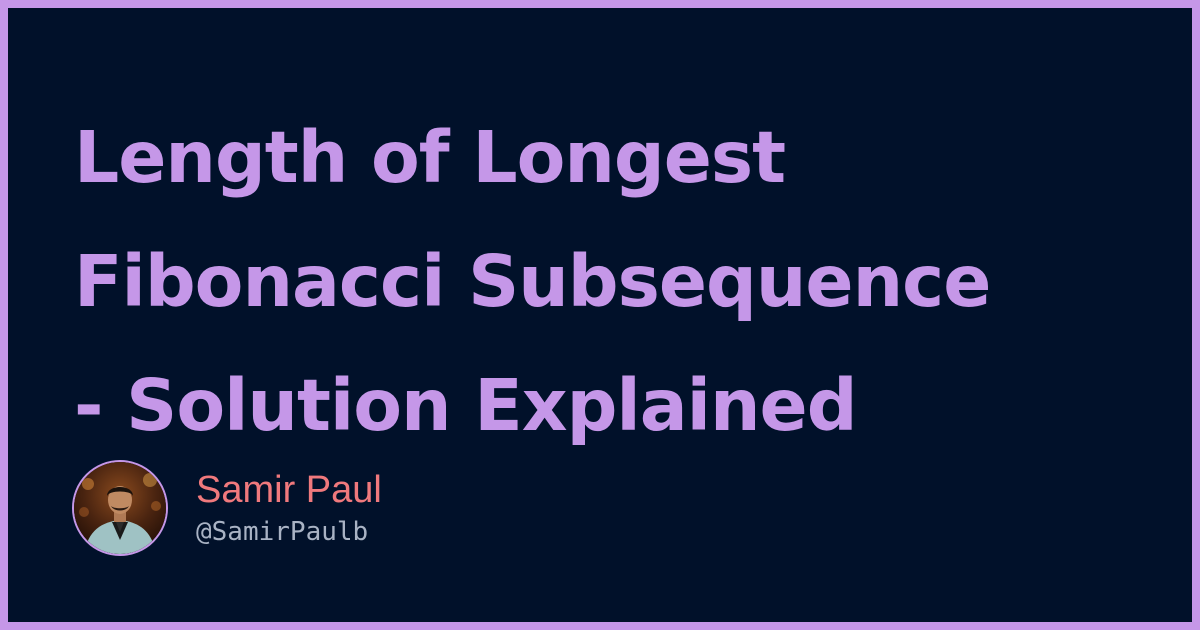  I want to click on author-name: Samir Paul, so click(289, 490).